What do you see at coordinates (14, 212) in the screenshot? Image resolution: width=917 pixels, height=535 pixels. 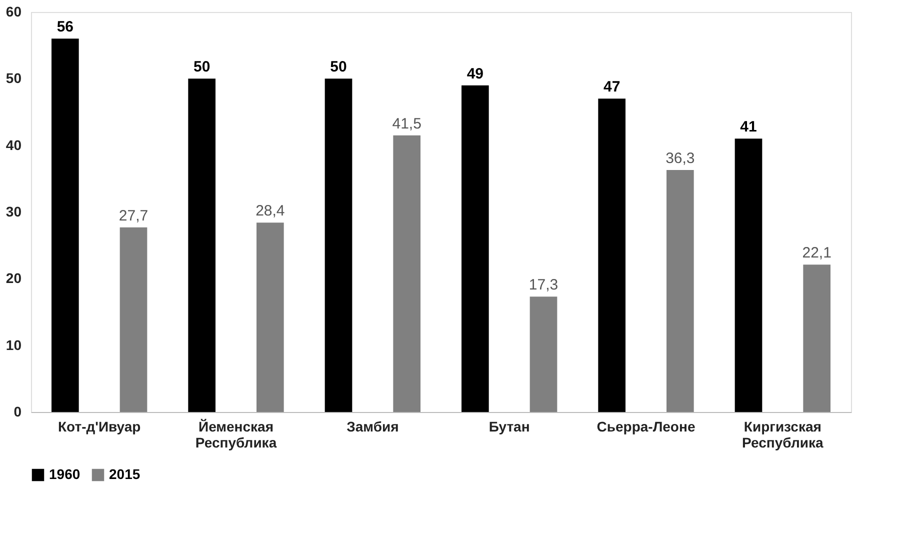 I see `y-tick-label: 30` at bounding box center [14, 212].